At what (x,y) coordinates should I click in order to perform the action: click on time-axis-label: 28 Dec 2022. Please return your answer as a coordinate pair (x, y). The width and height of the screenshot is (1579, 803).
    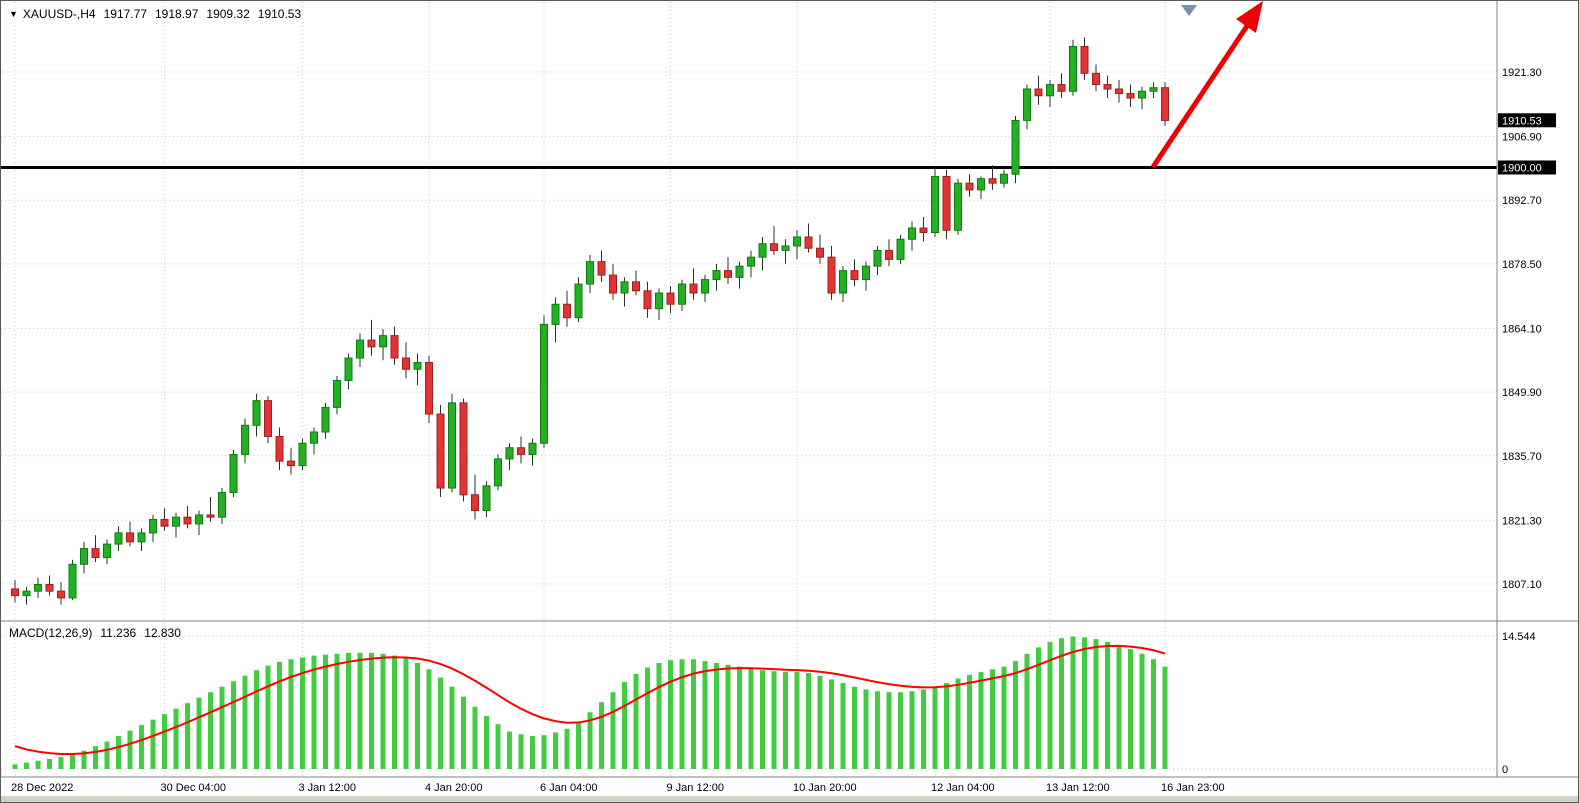
    Looking at the image, I should click on (42, 788).